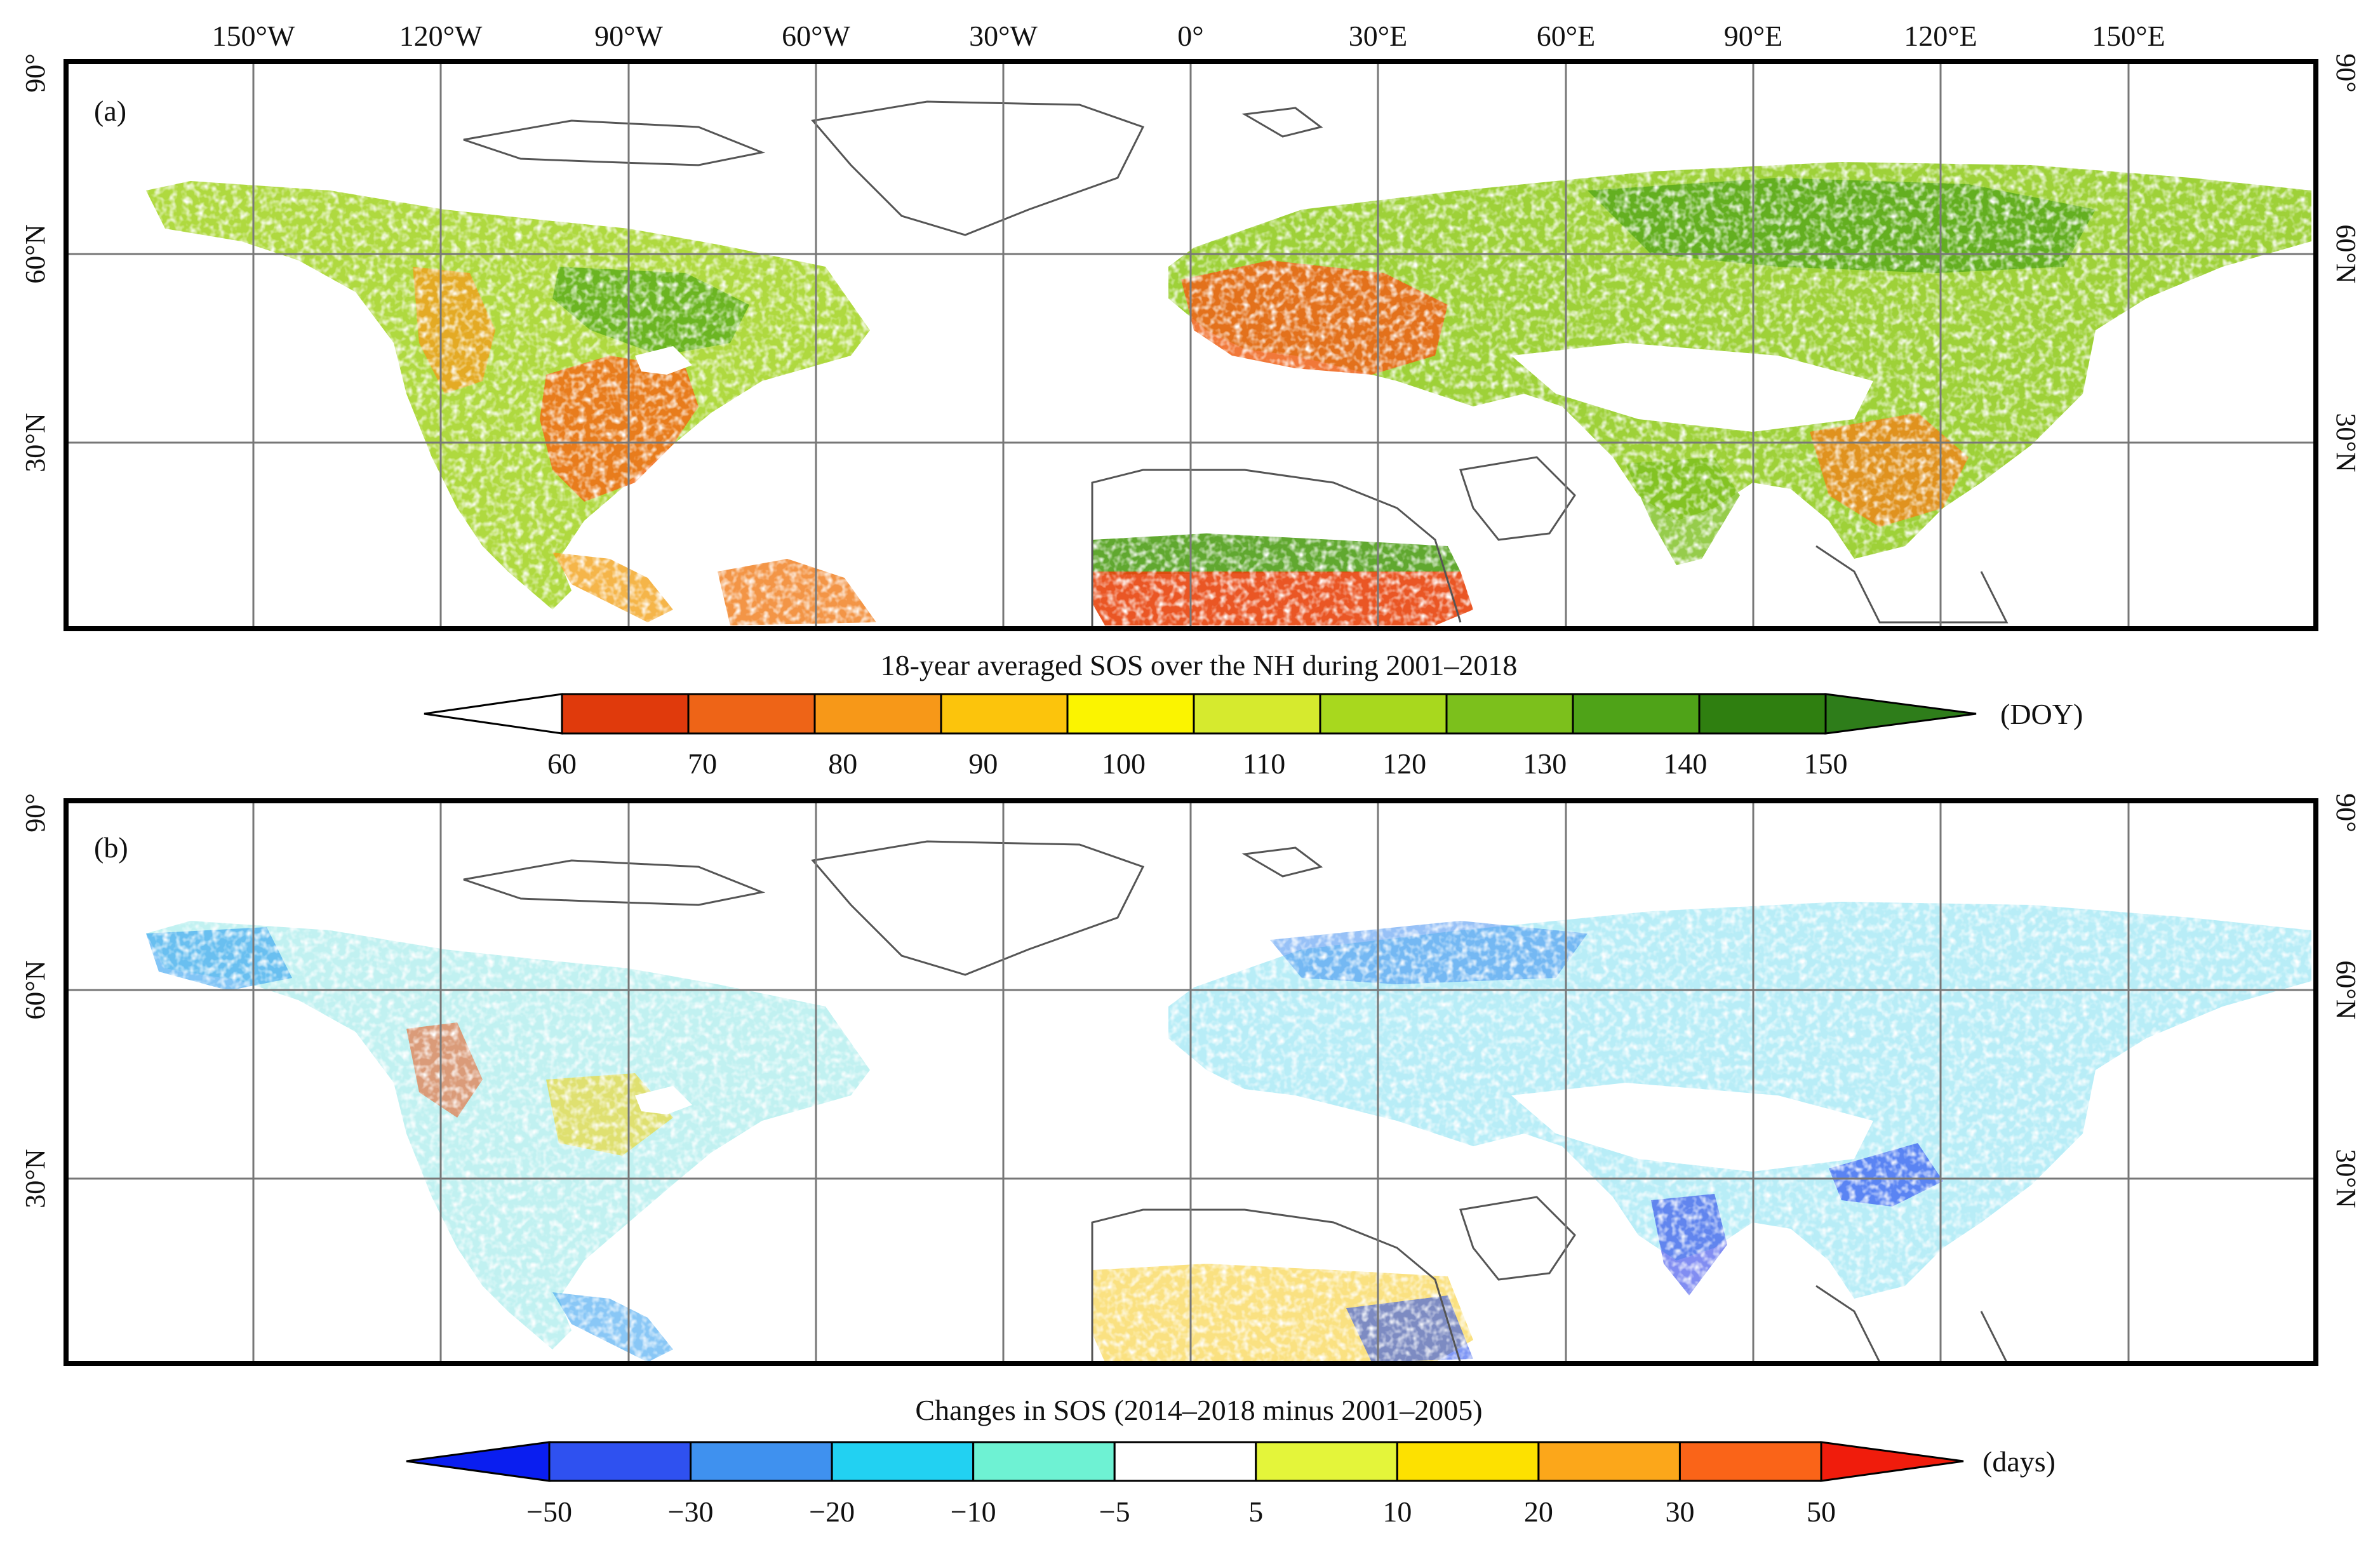  I want to click on lon-label-150e: 150°E, so click(2128, 36).